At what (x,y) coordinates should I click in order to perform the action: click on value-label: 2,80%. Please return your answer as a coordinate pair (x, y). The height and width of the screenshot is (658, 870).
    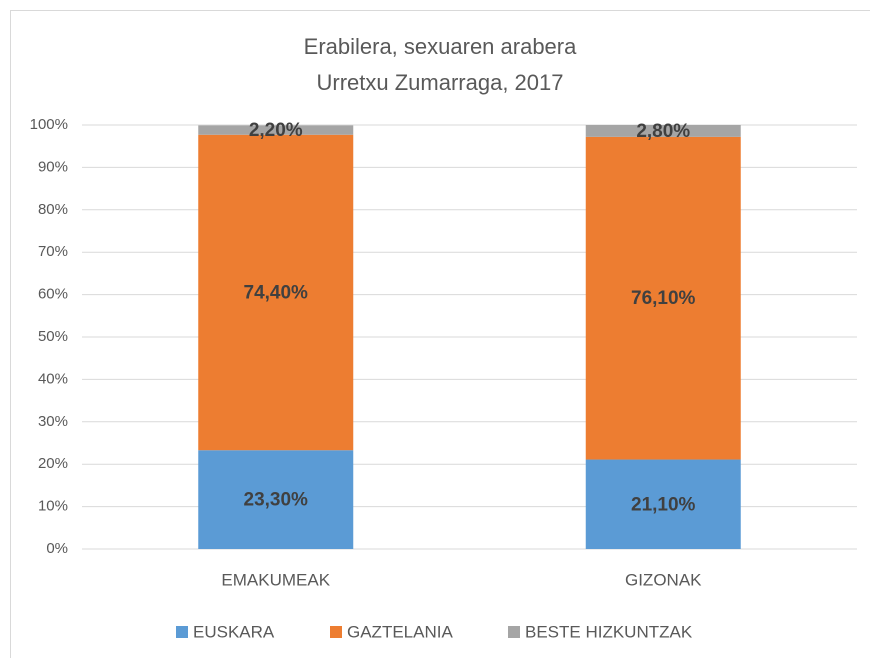
    Looking at the image, I should click on (663, 131).